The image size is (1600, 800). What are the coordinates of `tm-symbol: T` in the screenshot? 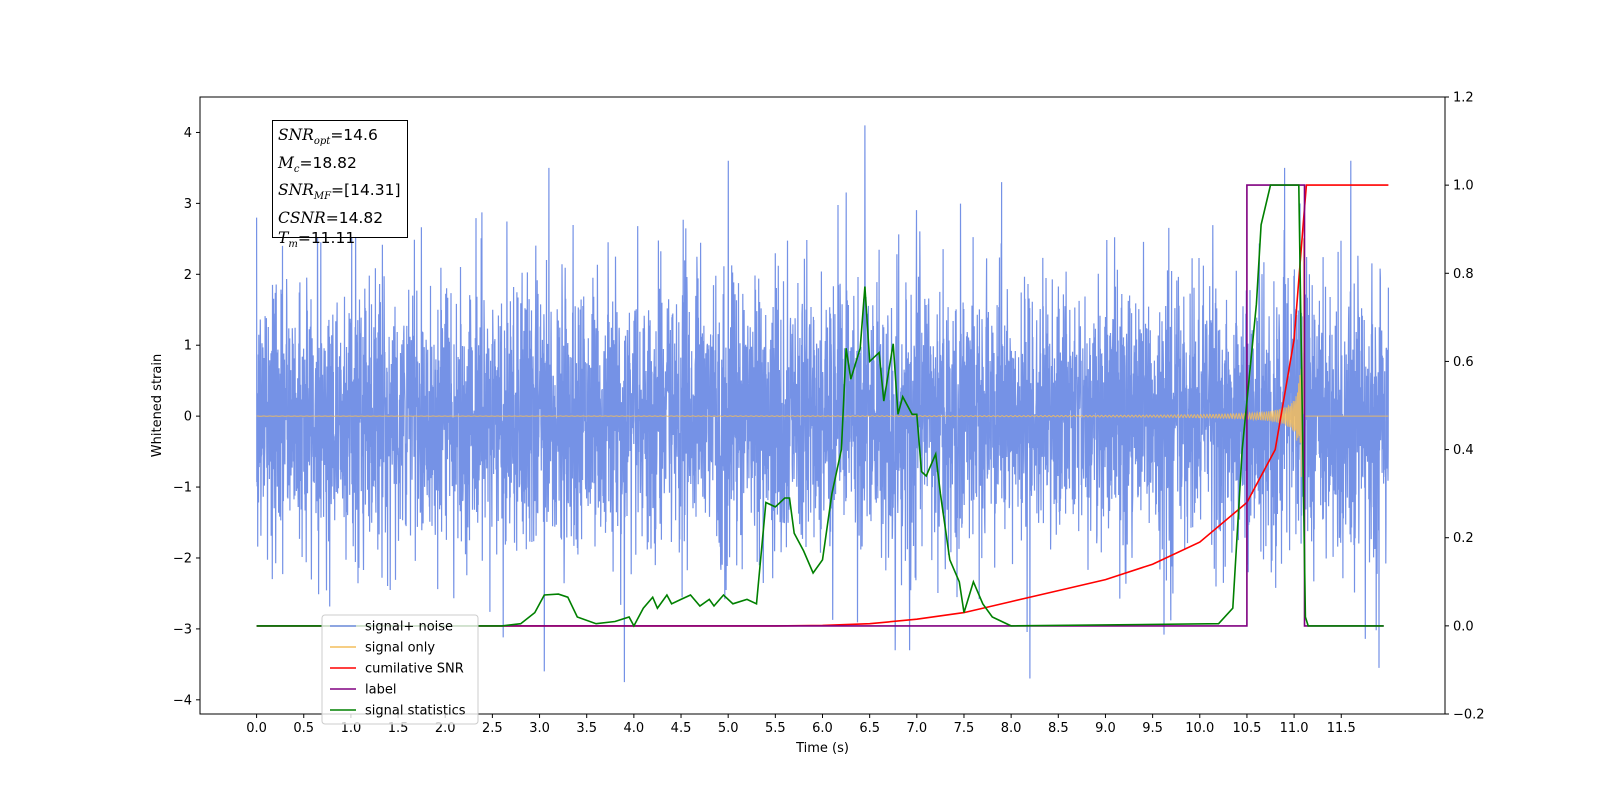 It's located at (283, 238).